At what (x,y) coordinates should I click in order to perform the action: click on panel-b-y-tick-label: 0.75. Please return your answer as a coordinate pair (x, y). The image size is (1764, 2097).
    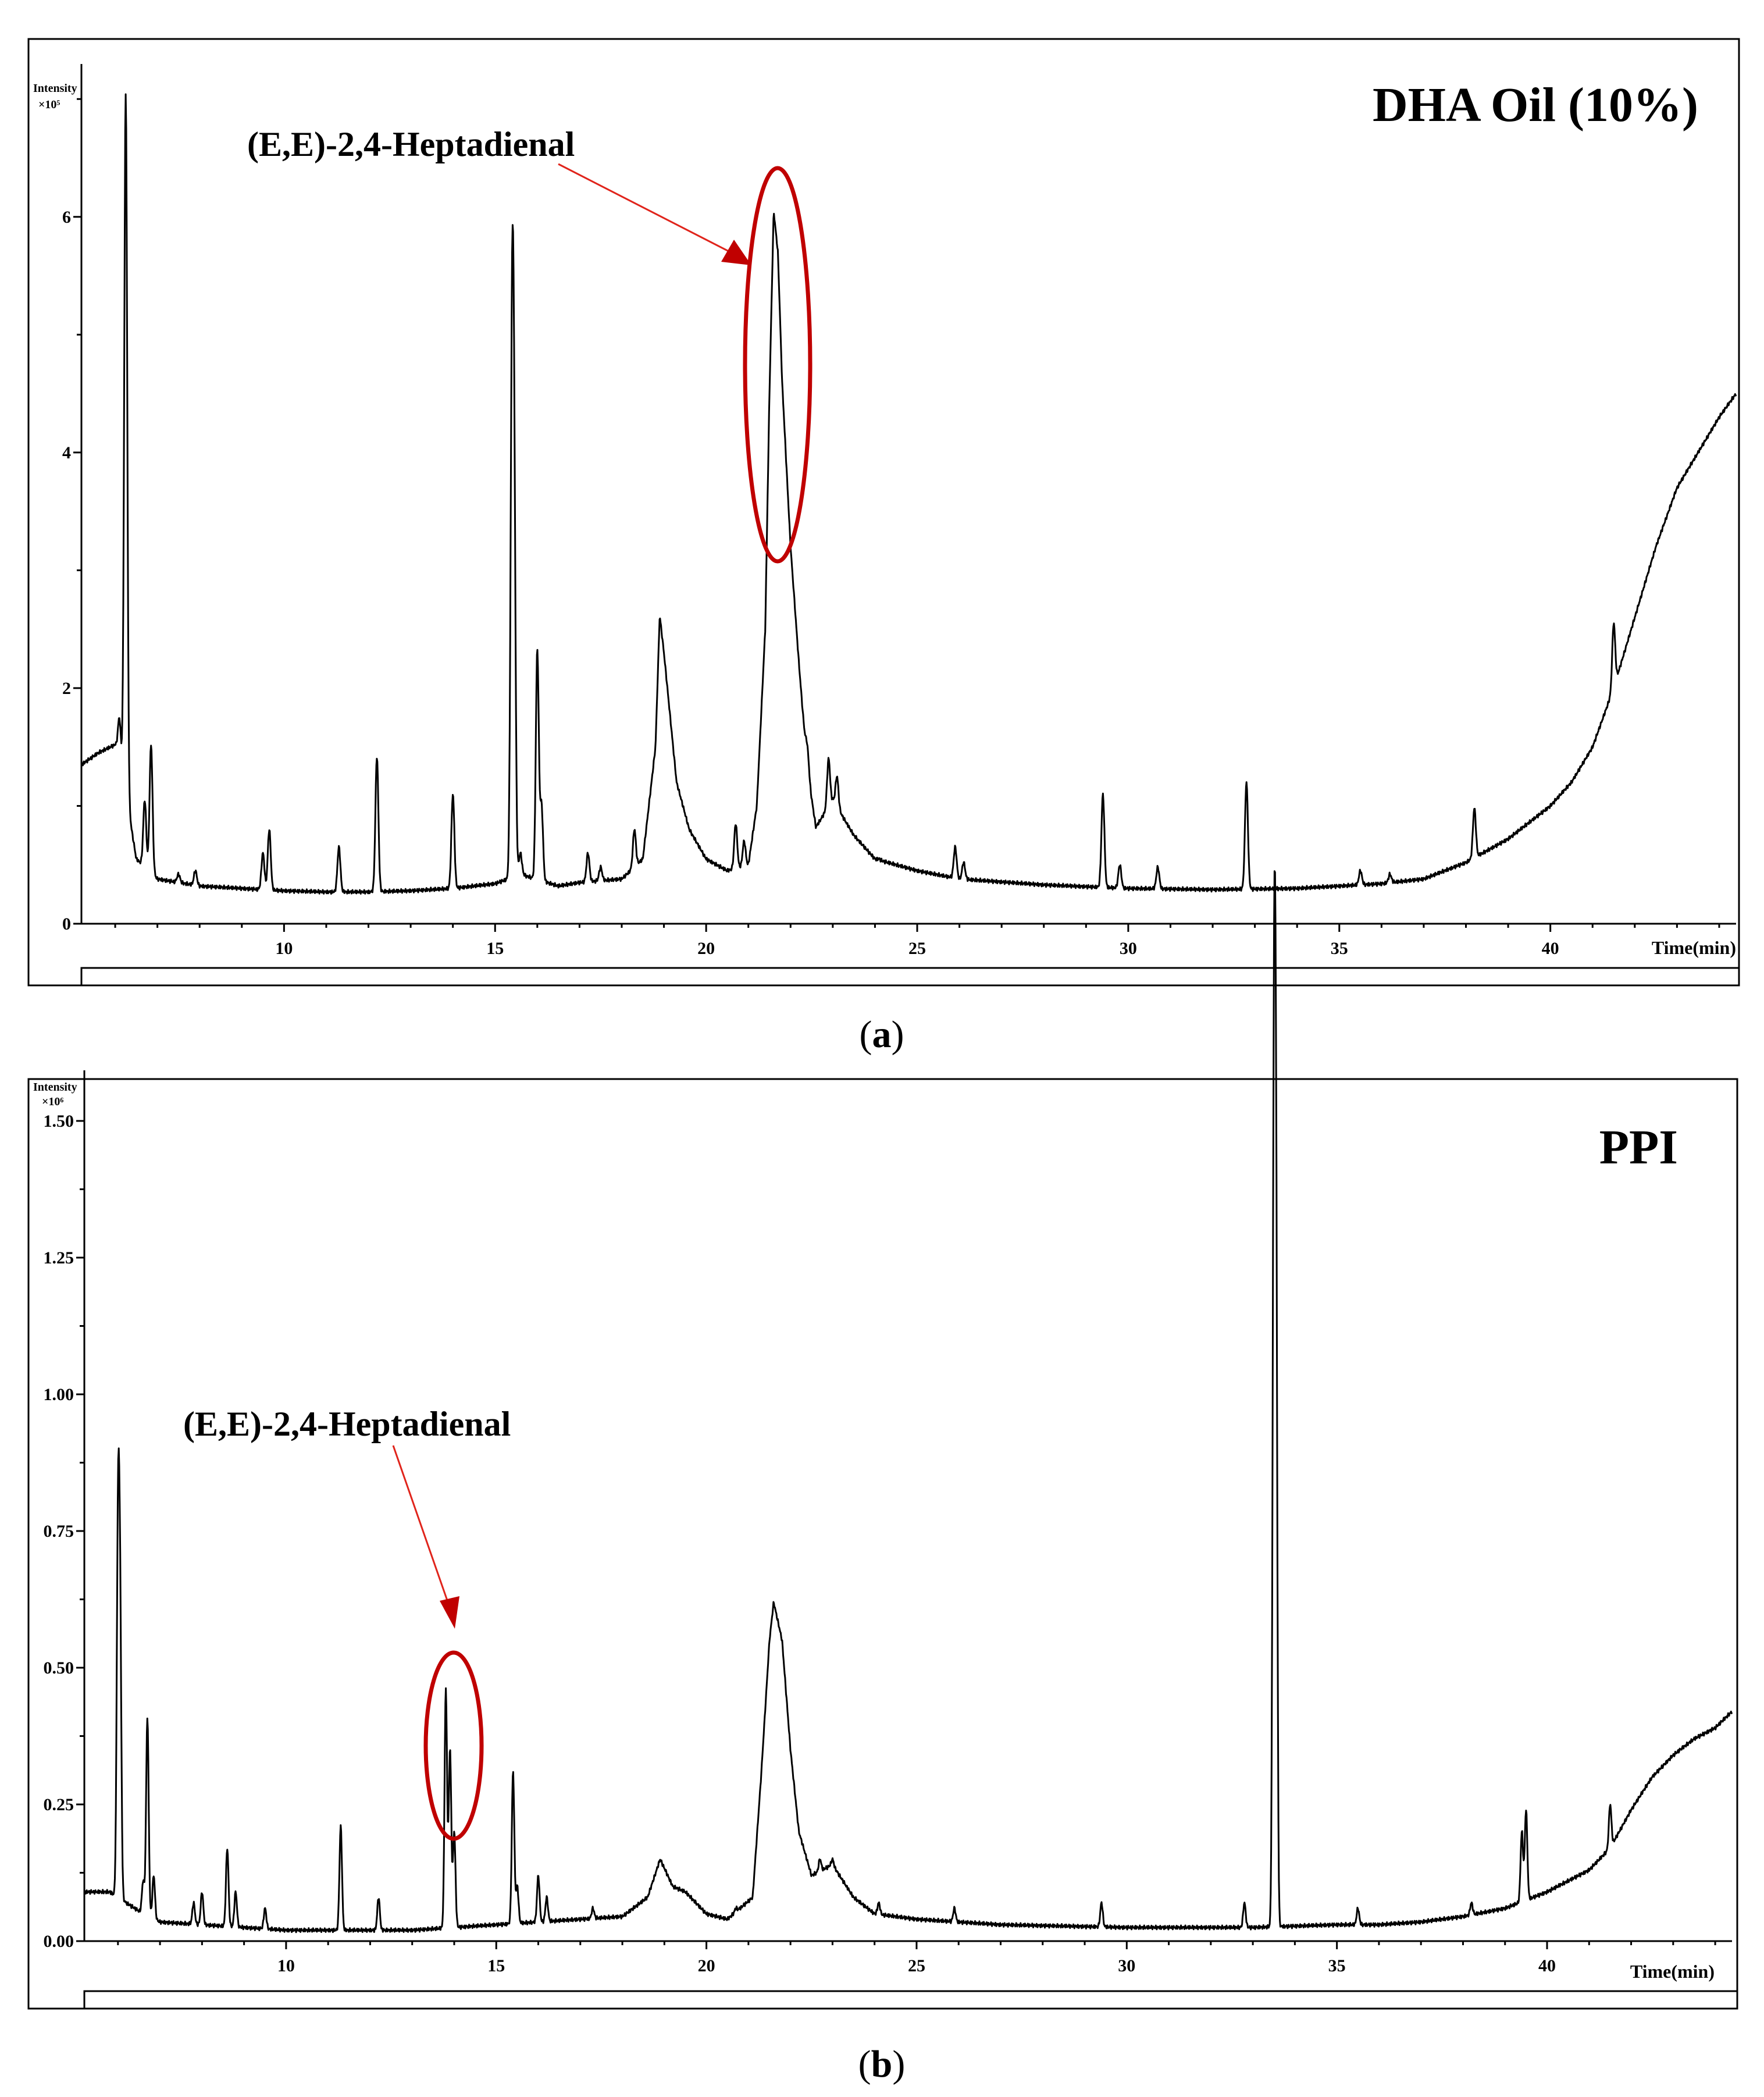
    Looking at the image, I should click on (59, 1532).